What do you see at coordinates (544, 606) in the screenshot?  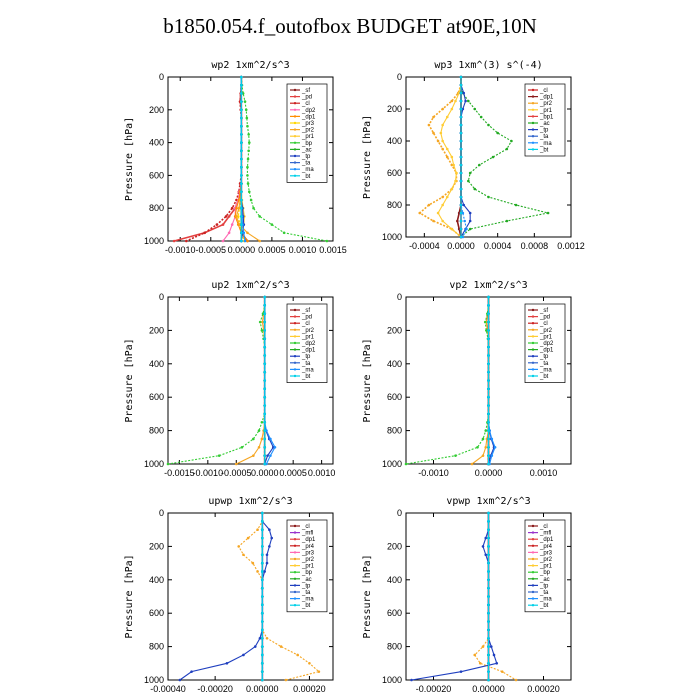 I see `legend-label: _bt` at bounding box center [544, 606].